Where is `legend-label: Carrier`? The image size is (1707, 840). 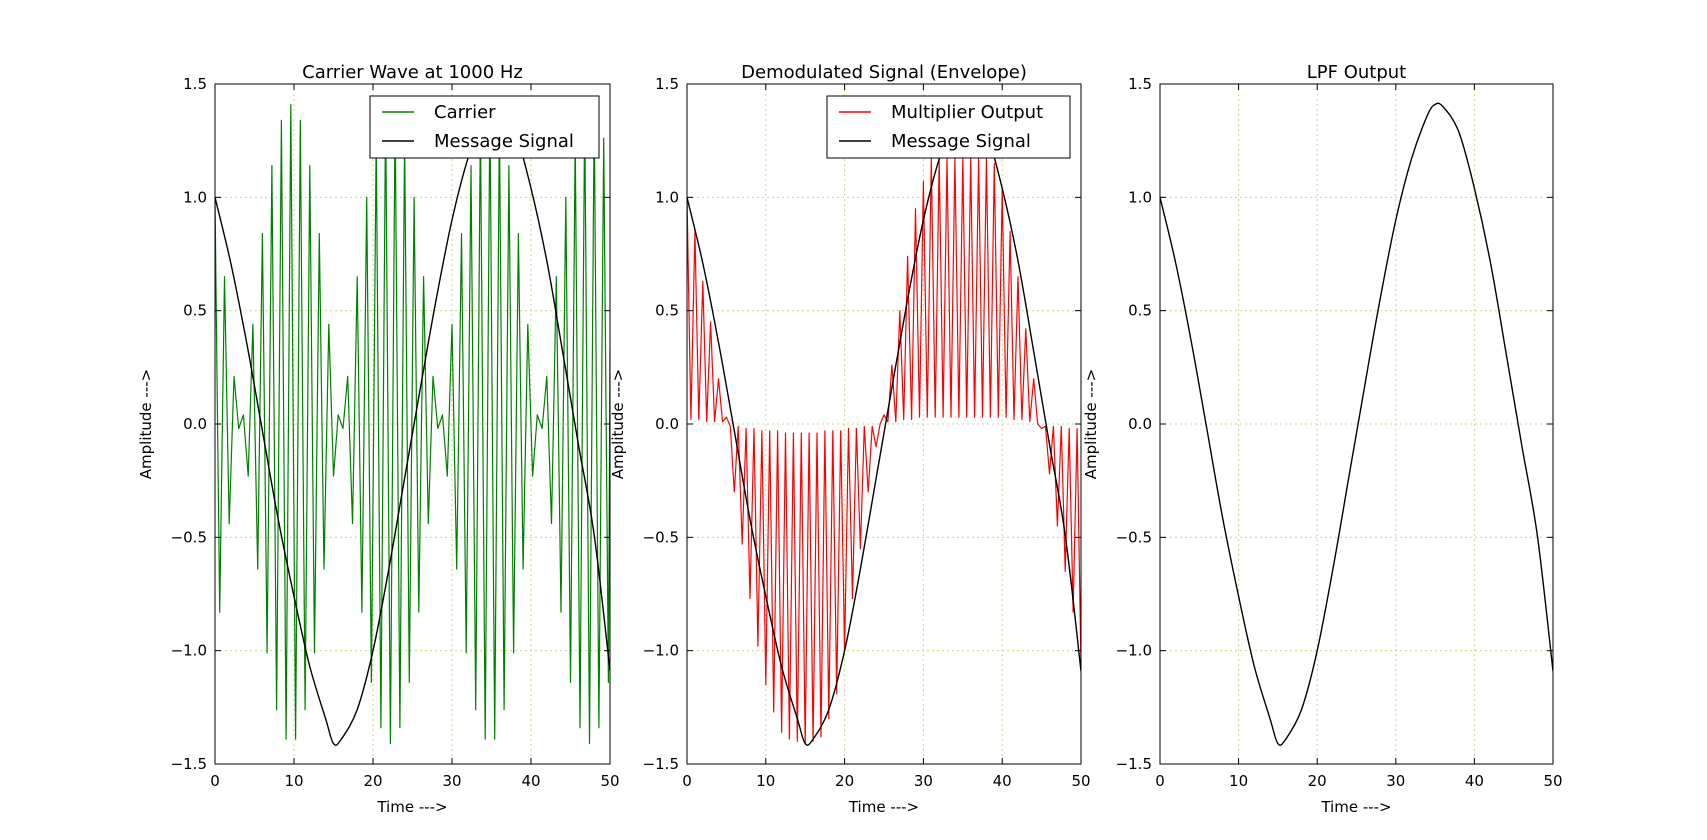
legend-label: Carrier is located at coordinates (465, 112).